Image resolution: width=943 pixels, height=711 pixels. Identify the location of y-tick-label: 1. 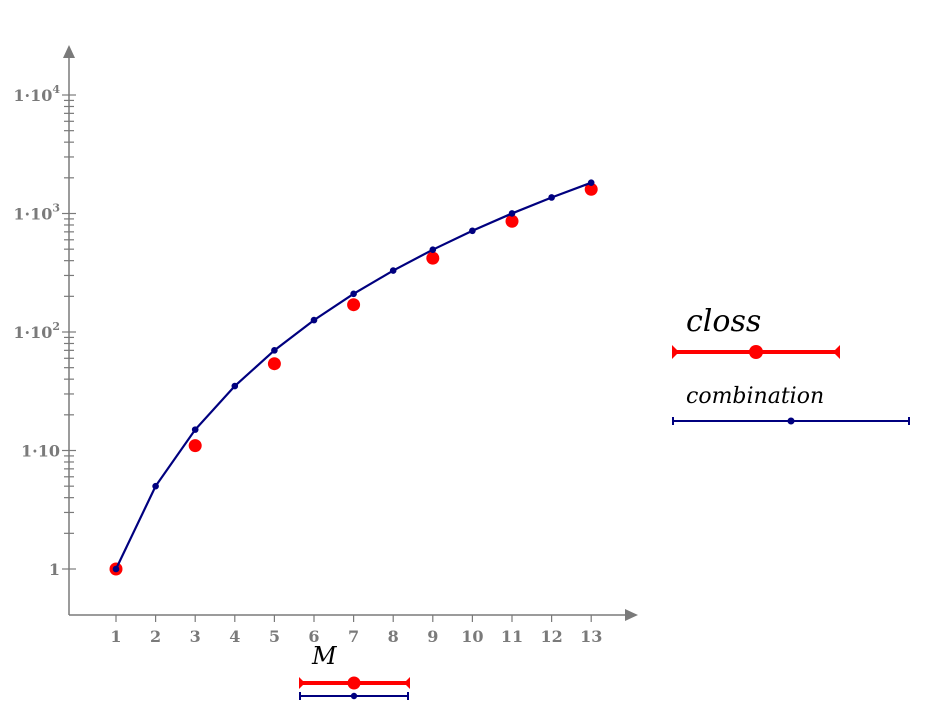
(54, 569).